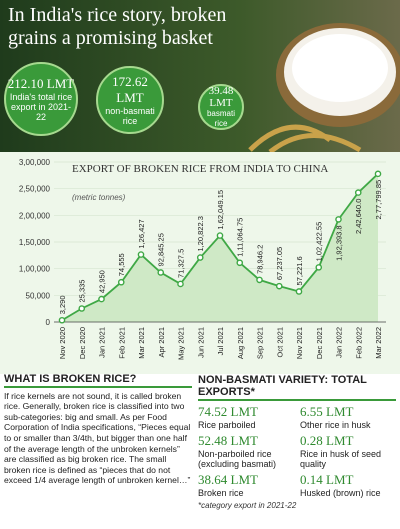 The height and width of the screenshot is (529, 400). I want to click on stat-value: 212.10 LMT, so click(41, 83).